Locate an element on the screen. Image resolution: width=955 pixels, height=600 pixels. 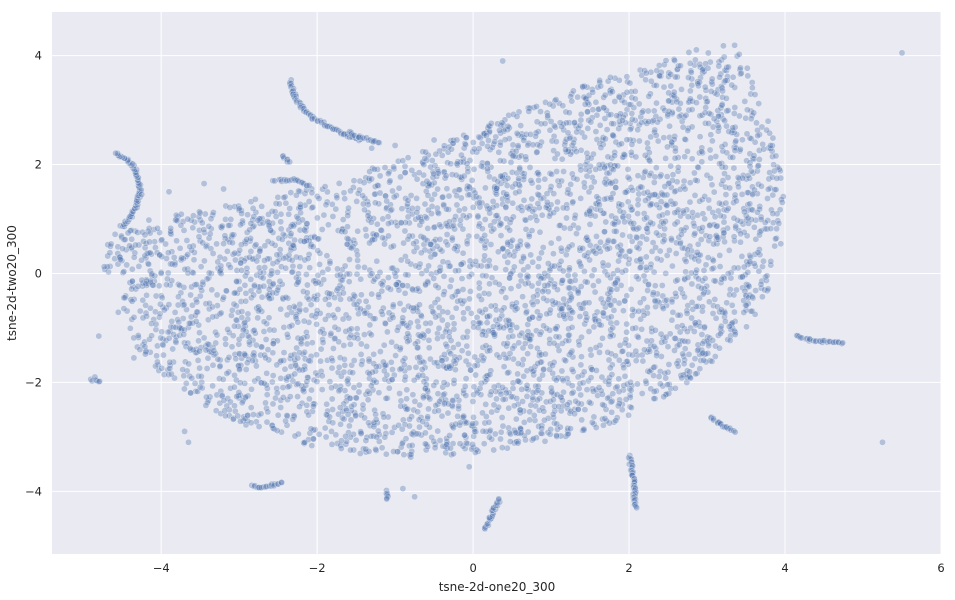
x-tick-label: 6 is located at coordinates (940, 568).